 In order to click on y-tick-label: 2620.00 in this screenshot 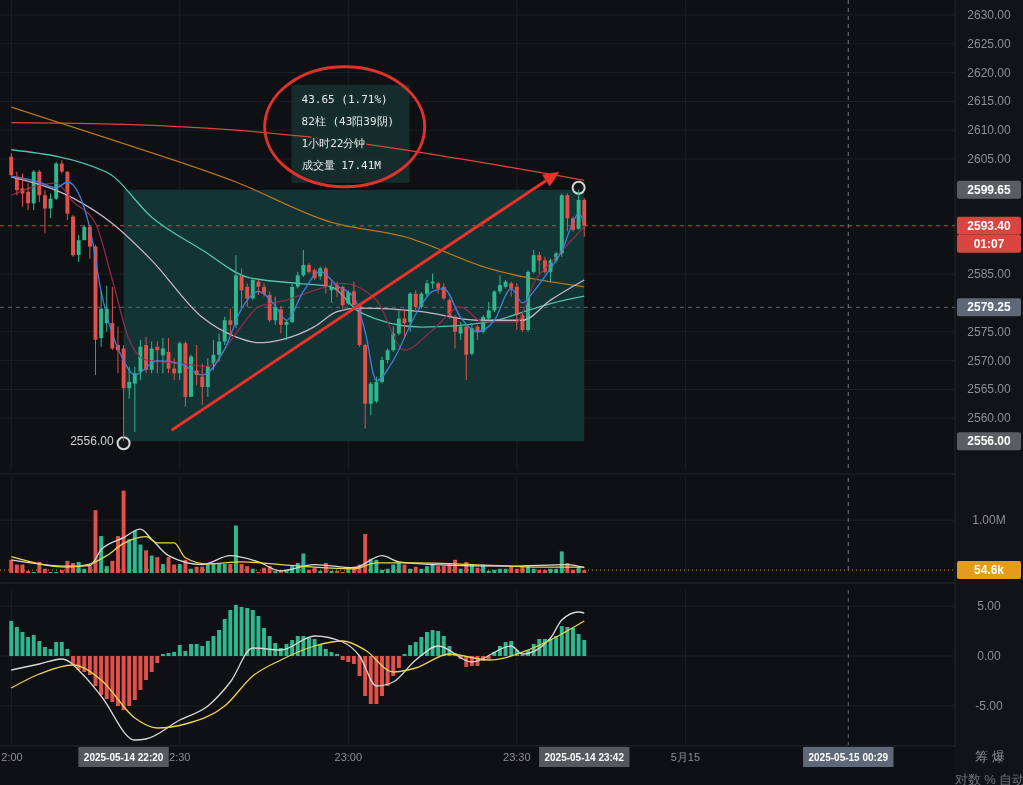, I will do `click(989, 72)`.